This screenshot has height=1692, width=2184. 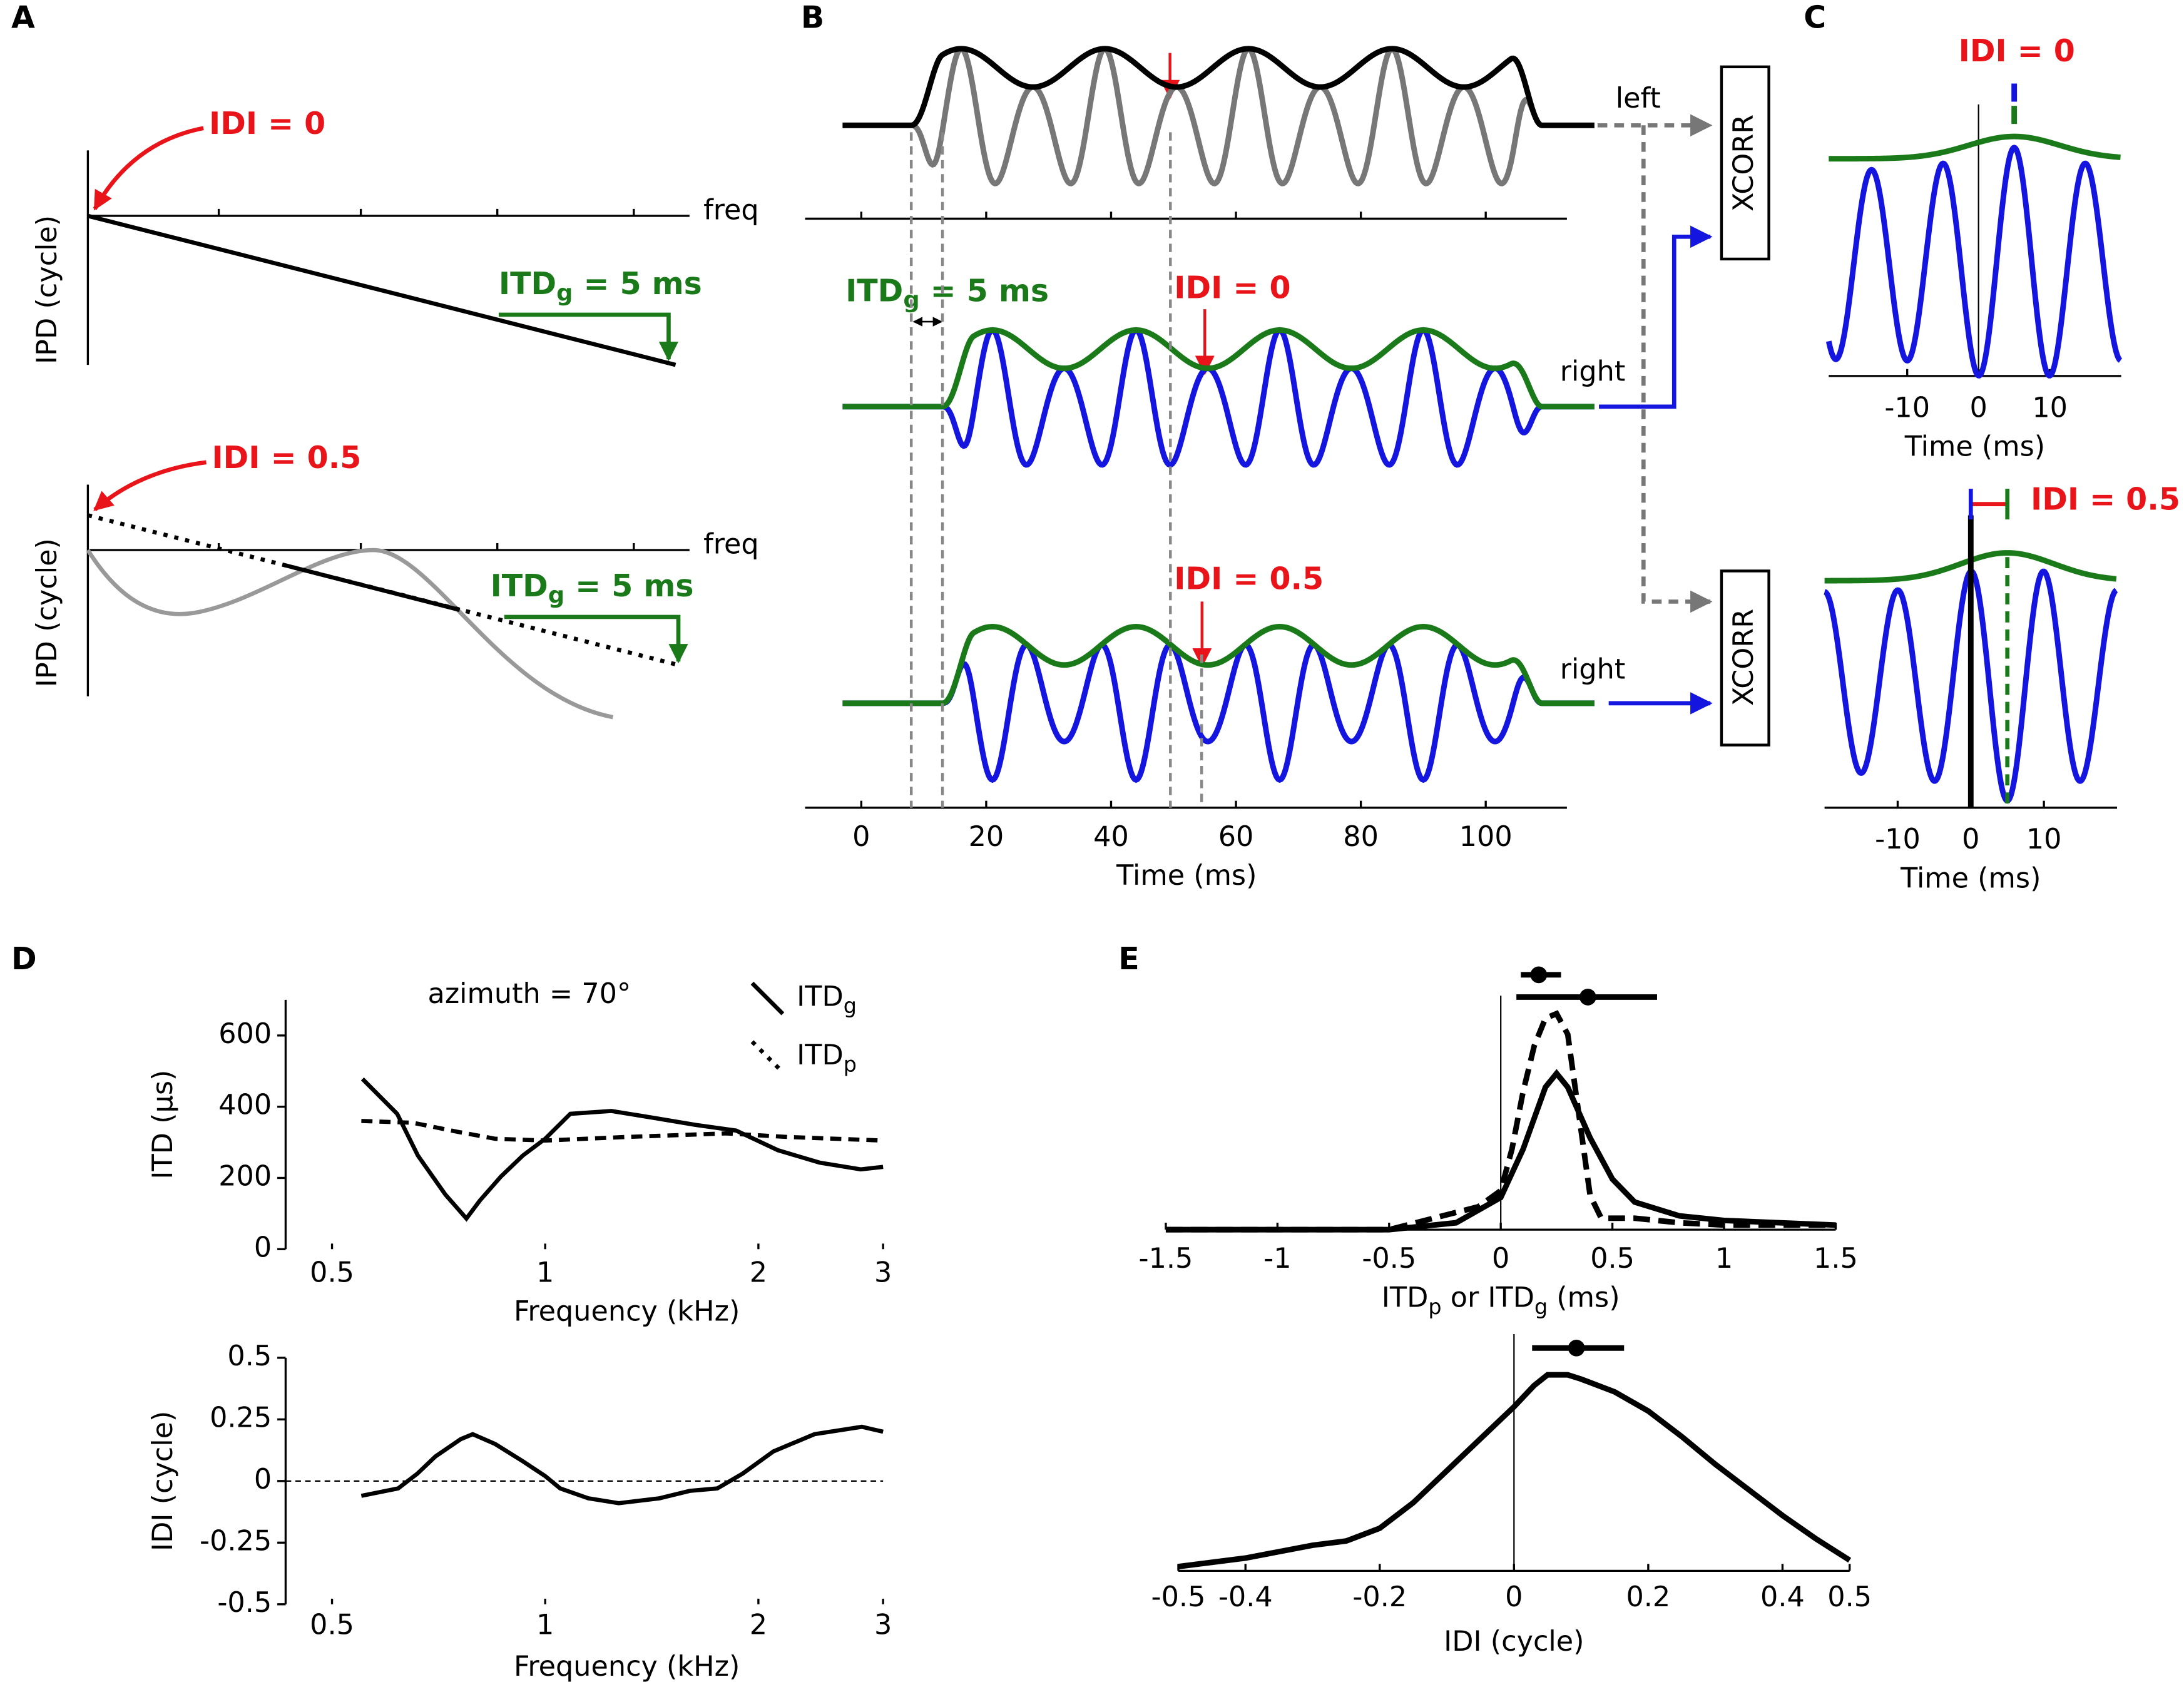 I want to click on subscript: p, so click(x=851, y=1064).